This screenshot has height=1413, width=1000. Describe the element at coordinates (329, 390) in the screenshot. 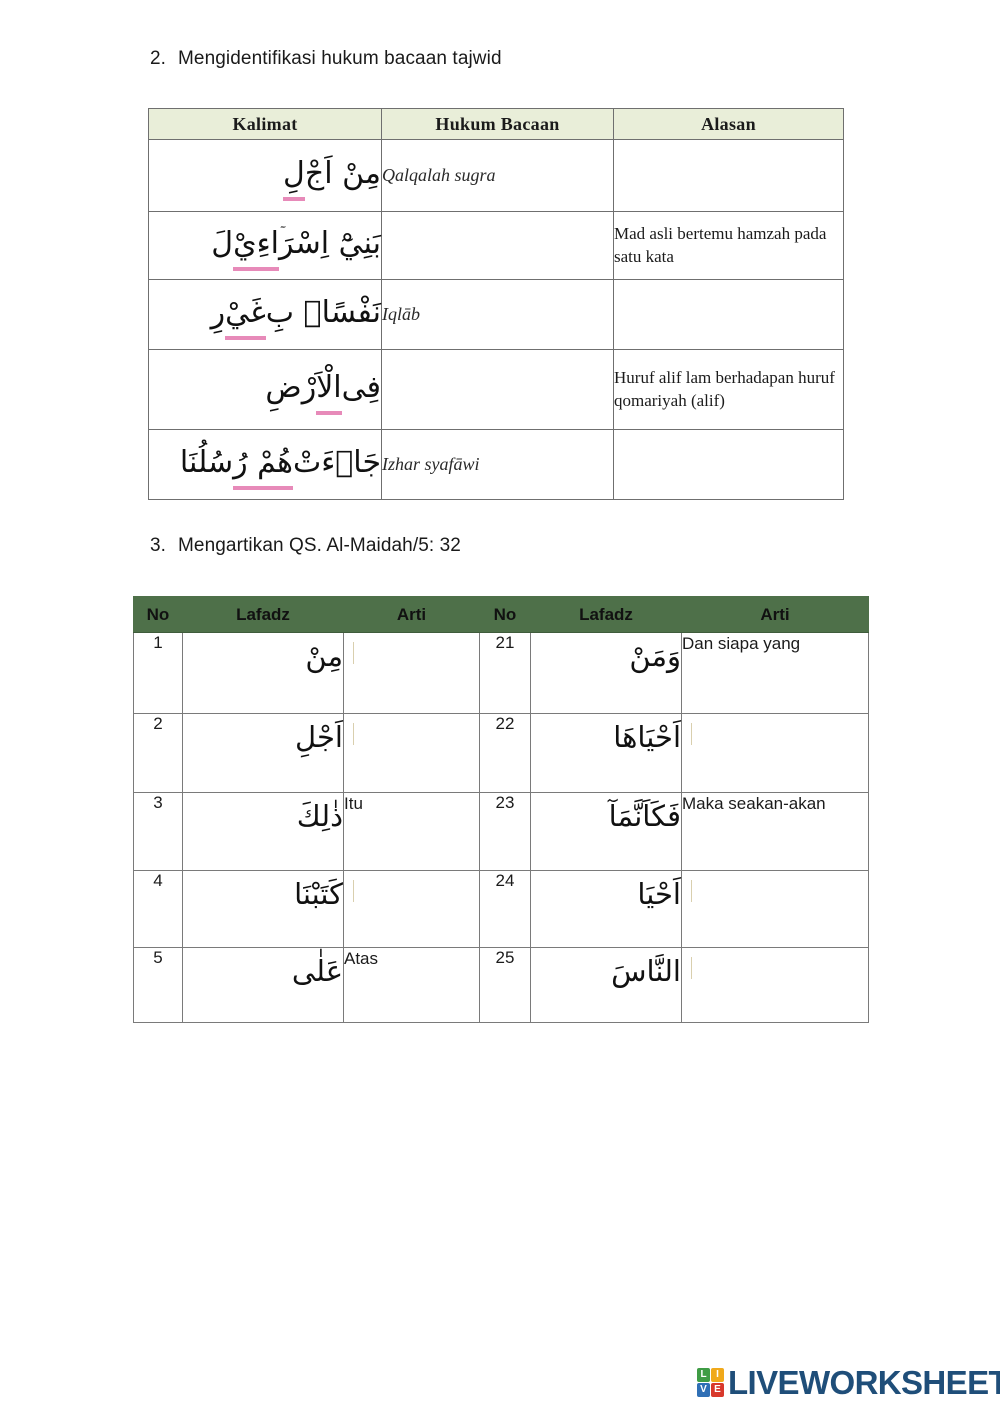

I see `arabic-highlight: الْاَ` at that location.